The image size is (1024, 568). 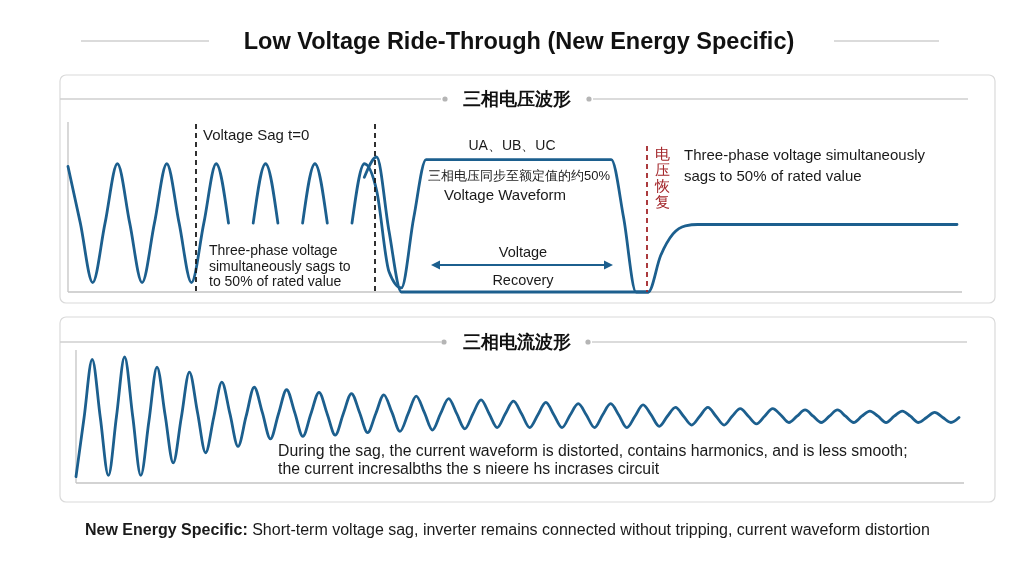 What do you see at coordinates (505, 194) in the screenshot?
I see `annotation: Voltage Waveform` at bounding box center [505, 194].